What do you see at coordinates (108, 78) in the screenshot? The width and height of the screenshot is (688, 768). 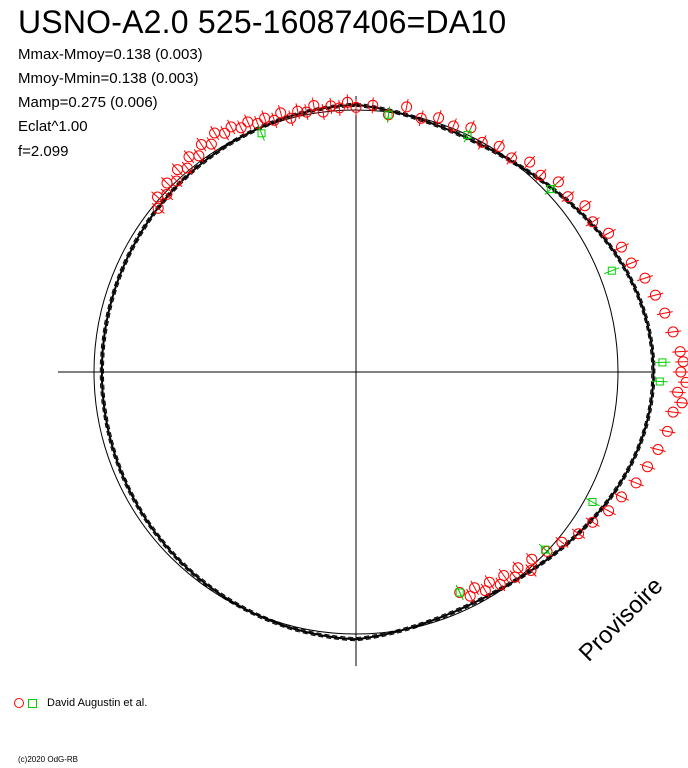 I see `stat-mmoy-mmin: Mmoy-Mmin=0.138 (0.003)` at bounding box center [108, 78].